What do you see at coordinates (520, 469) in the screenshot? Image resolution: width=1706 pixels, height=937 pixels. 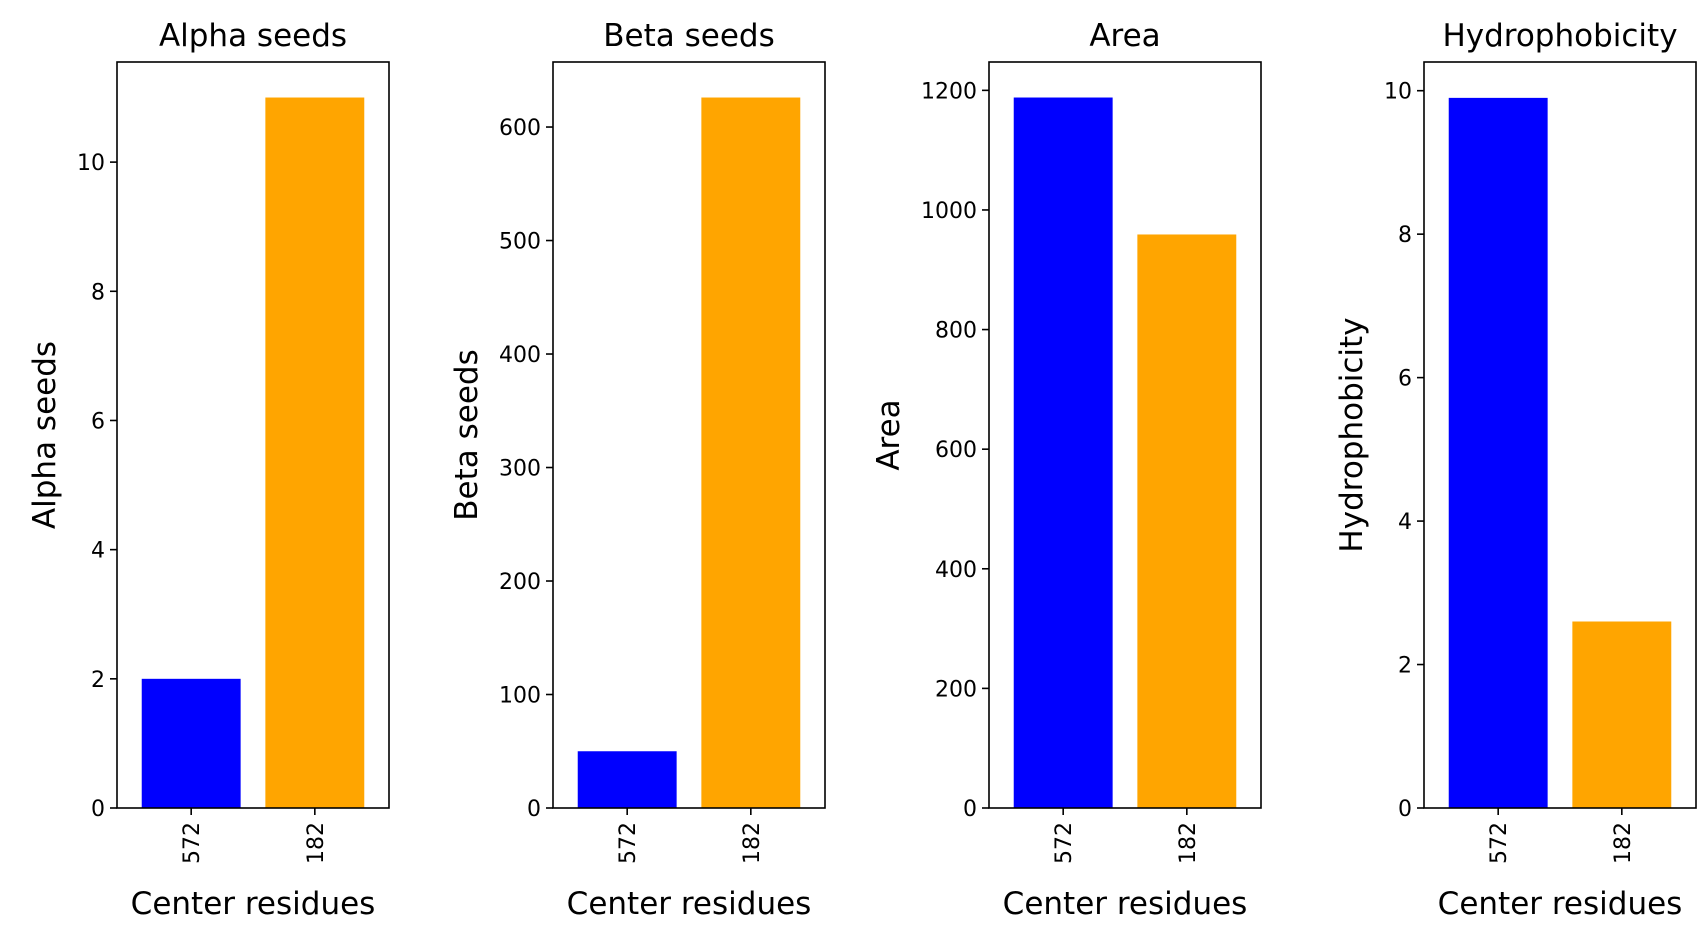 I see `y-tick-label: 300` at bounding box center [520, 469].